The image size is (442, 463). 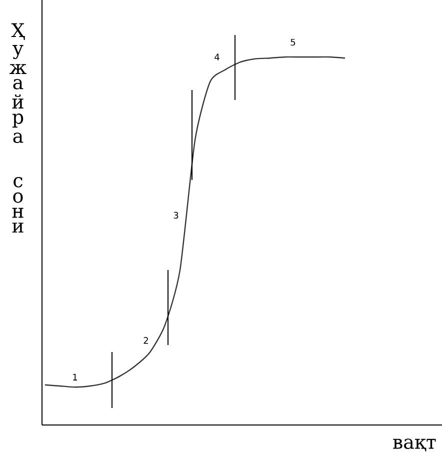 I want to click on text: Ҳужайра сони, so click(x=17, y=128).